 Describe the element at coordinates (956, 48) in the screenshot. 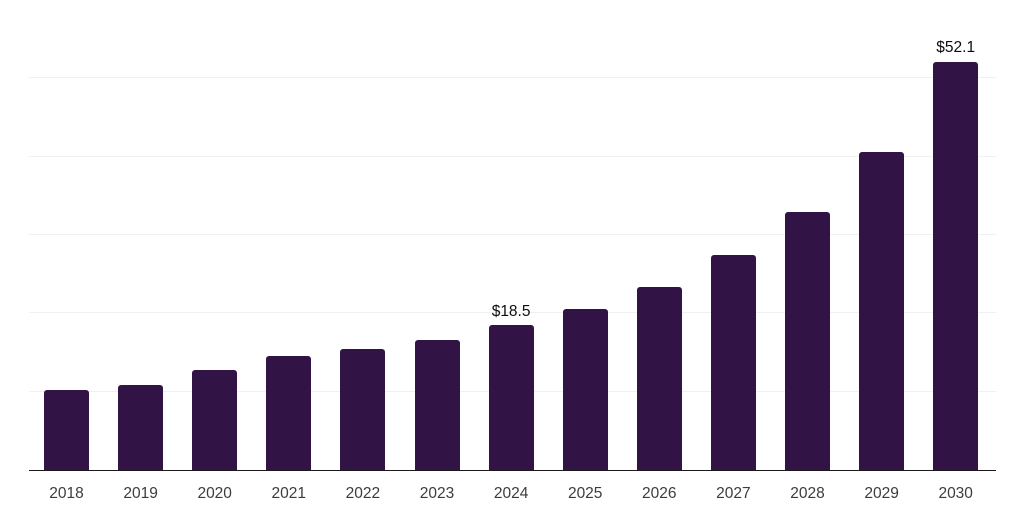

I see `bar-value-label-2030: $52.1` at that location.